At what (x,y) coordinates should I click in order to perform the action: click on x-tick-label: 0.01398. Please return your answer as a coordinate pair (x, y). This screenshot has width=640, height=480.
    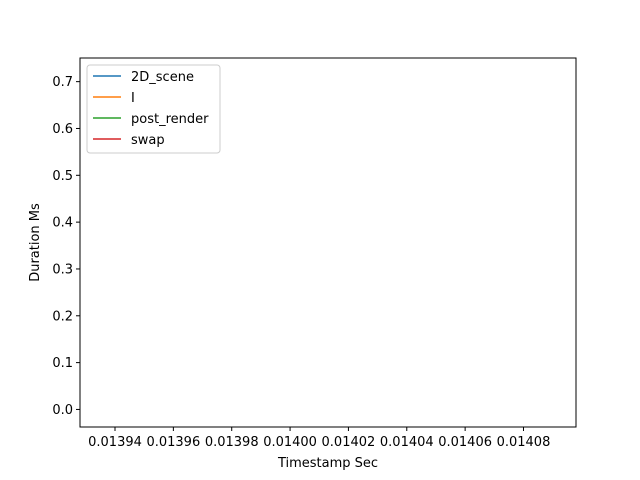
    Looking at the image, I should click on (232, 442).